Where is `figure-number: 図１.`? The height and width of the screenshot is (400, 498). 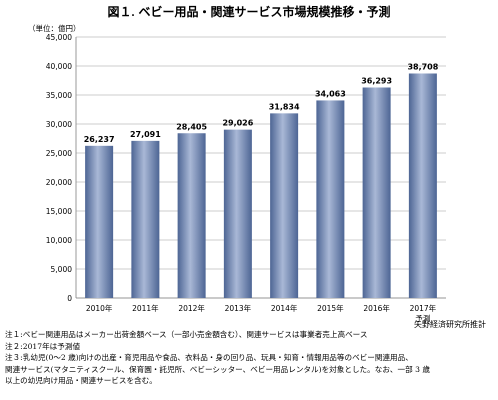 figure-number: 図１. is located at coordinates (121, 12).